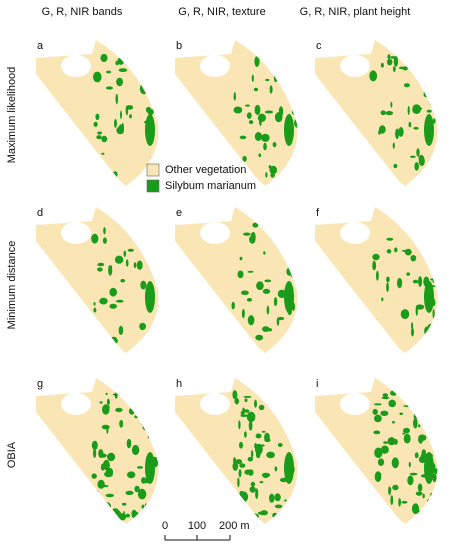 The height and width of the screenshot is (550, 457). I want to click on panel-letter: f, so click(318, 213).